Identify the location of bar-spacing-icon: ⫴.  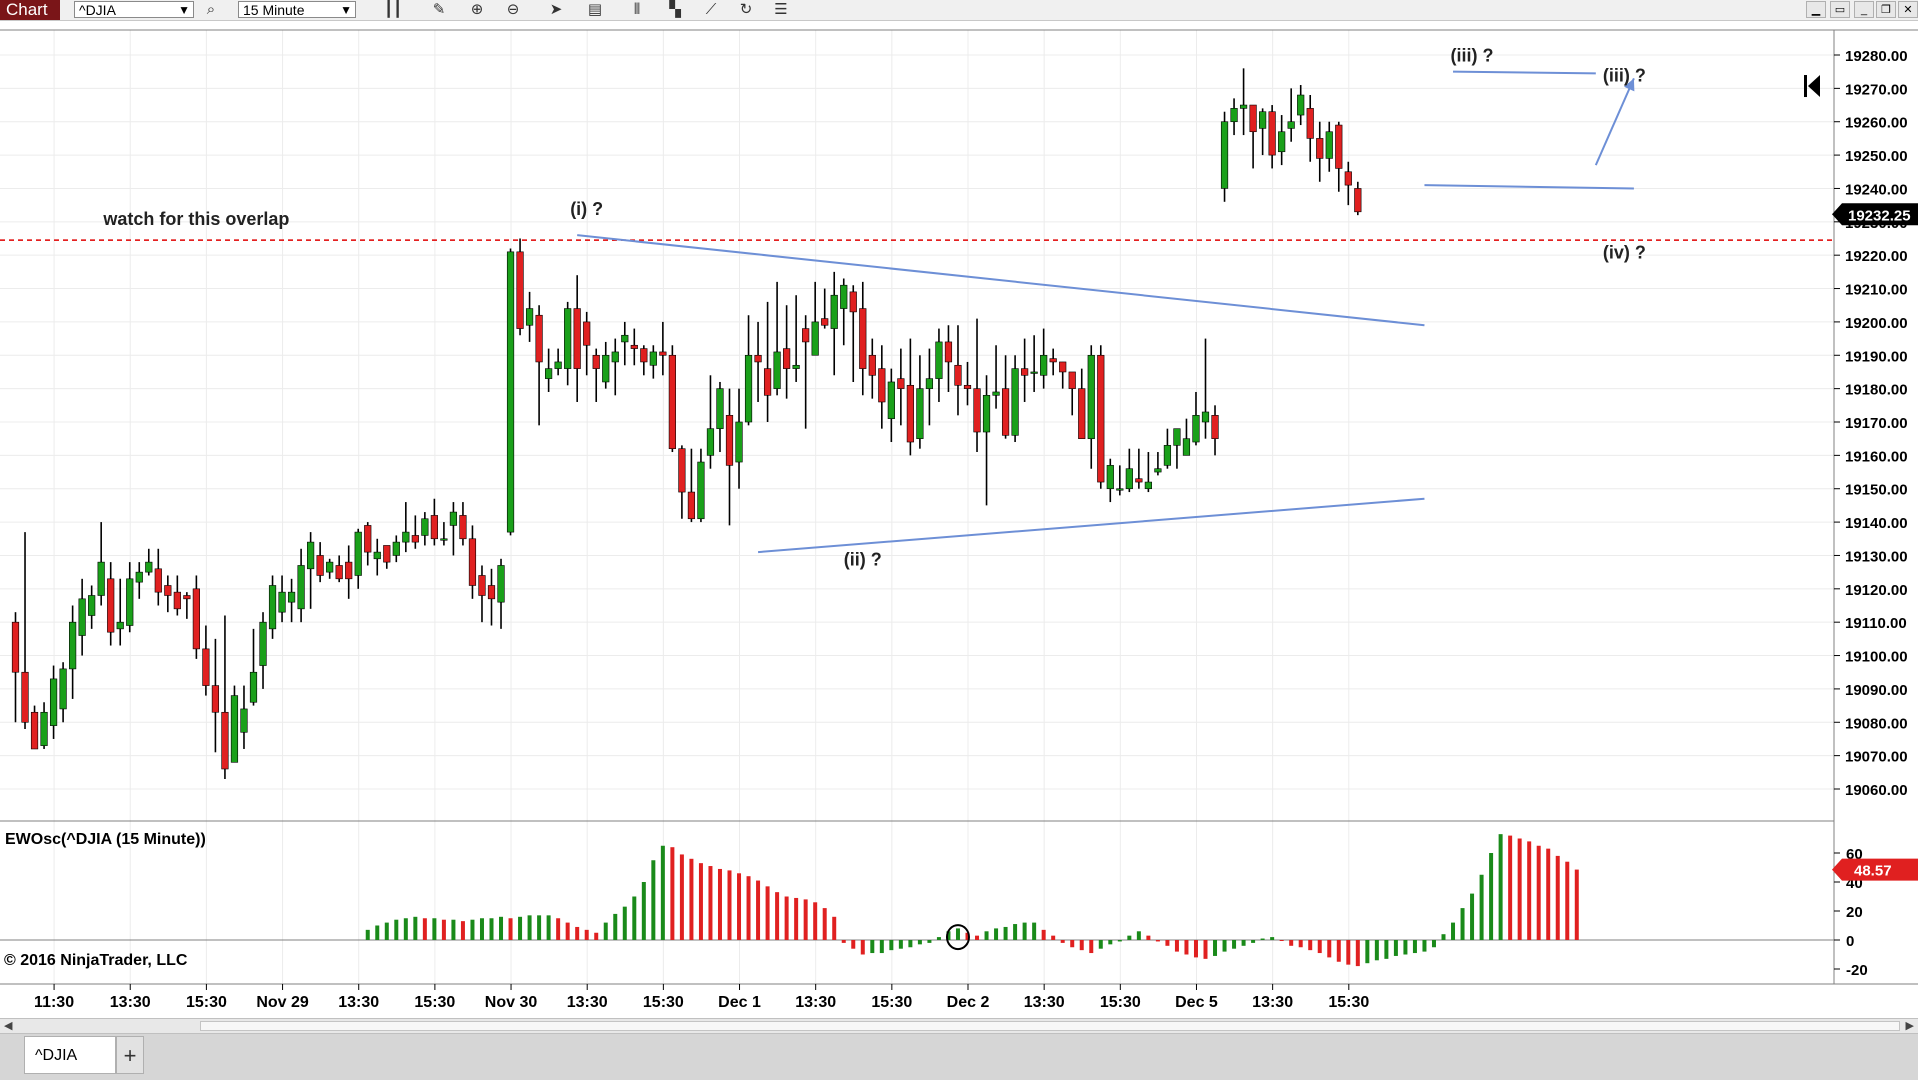
(637, 9).